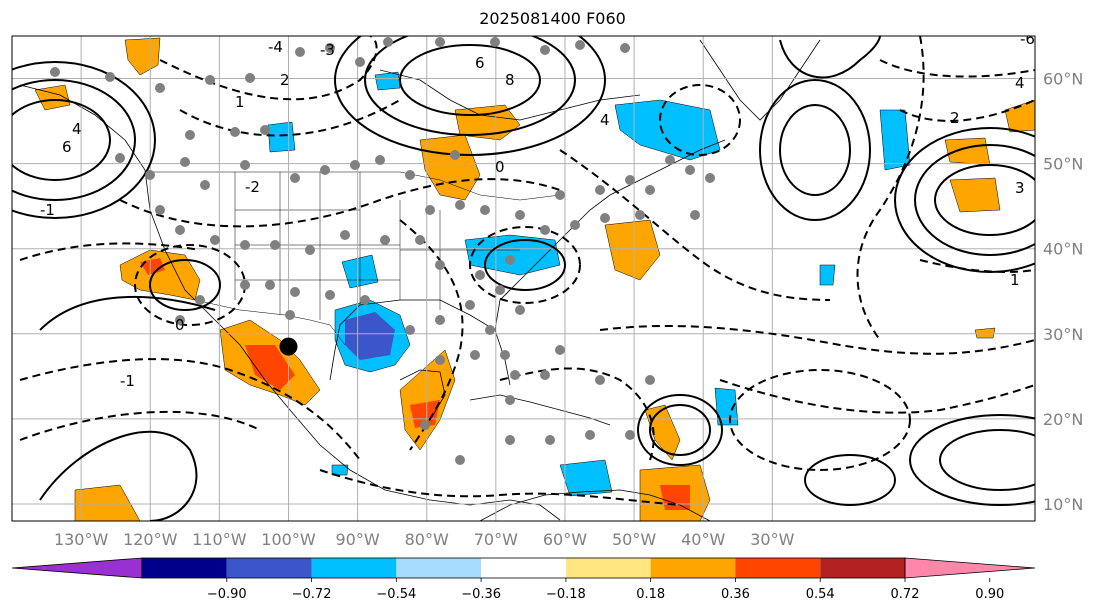 The width and height of the screenshot is (1105, 615). What do you see at coordinates (989, 594) in the screenshot?
I see `colorbar-tick-label: 0.90` at bounding box center [989, 594].